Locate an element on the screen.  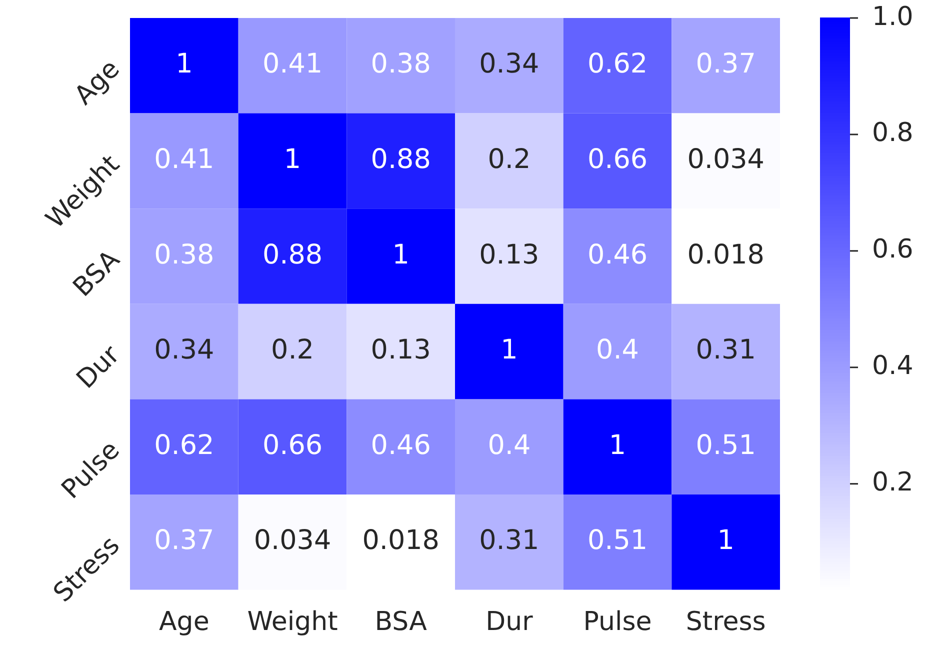
x-tick-label: Dur is located at coordinates (510, 622).